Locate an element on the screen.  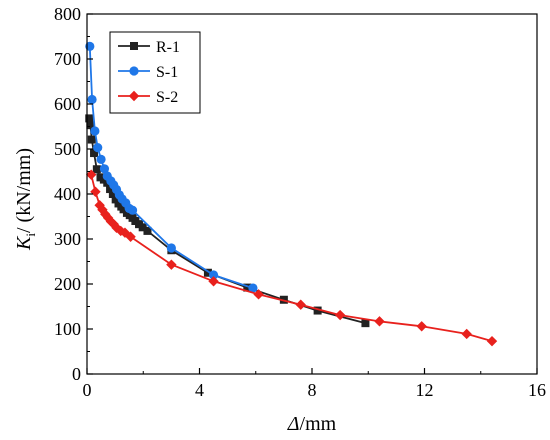
legend-label: S-1 is located at coordinates (167, 72).